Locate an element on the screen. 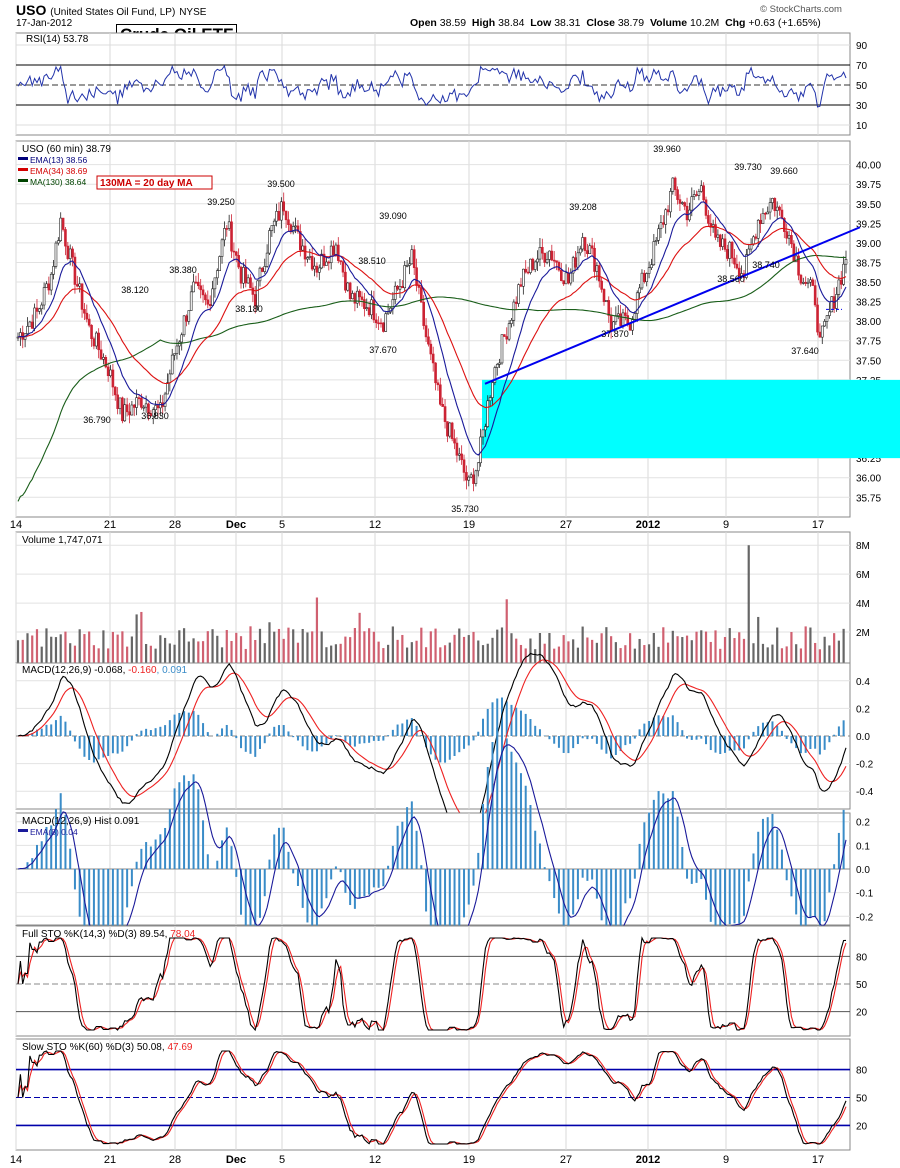  price-tick-label: 36.00 is located at coordinates (868, 479).